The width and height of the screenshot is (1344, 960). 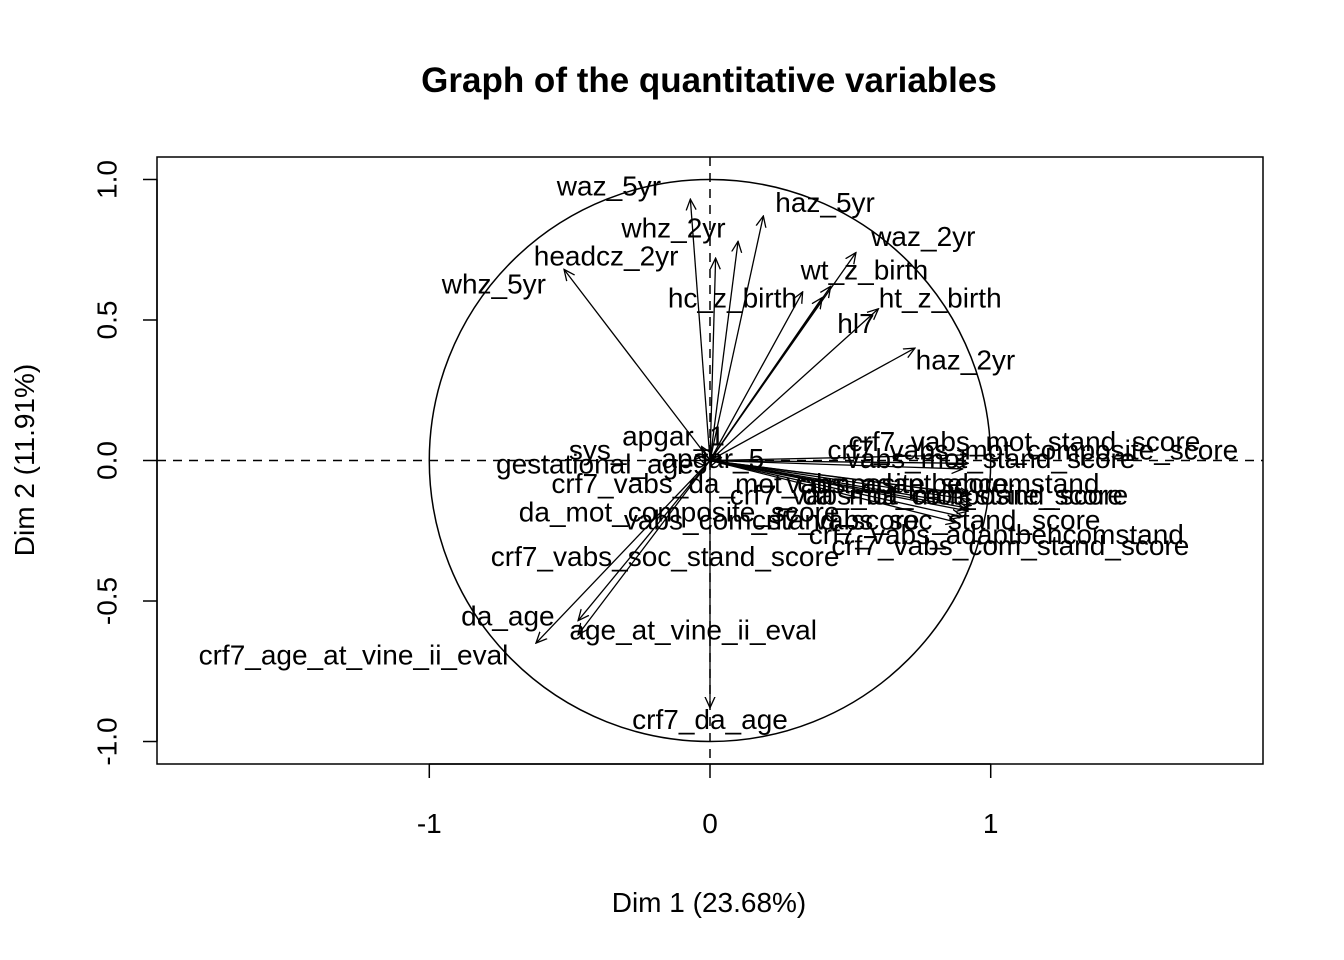 I want to click on variable-label: crf7_vabs_da_mot_stand_score, so click(x=929, y=494).